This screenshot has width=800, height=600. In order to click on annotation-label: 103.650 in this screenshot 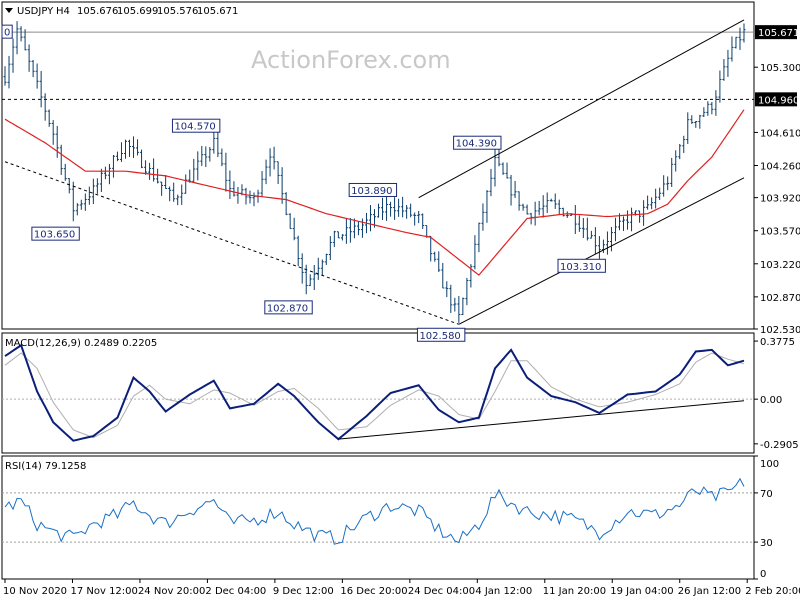, I will do `click(54, 235)`.